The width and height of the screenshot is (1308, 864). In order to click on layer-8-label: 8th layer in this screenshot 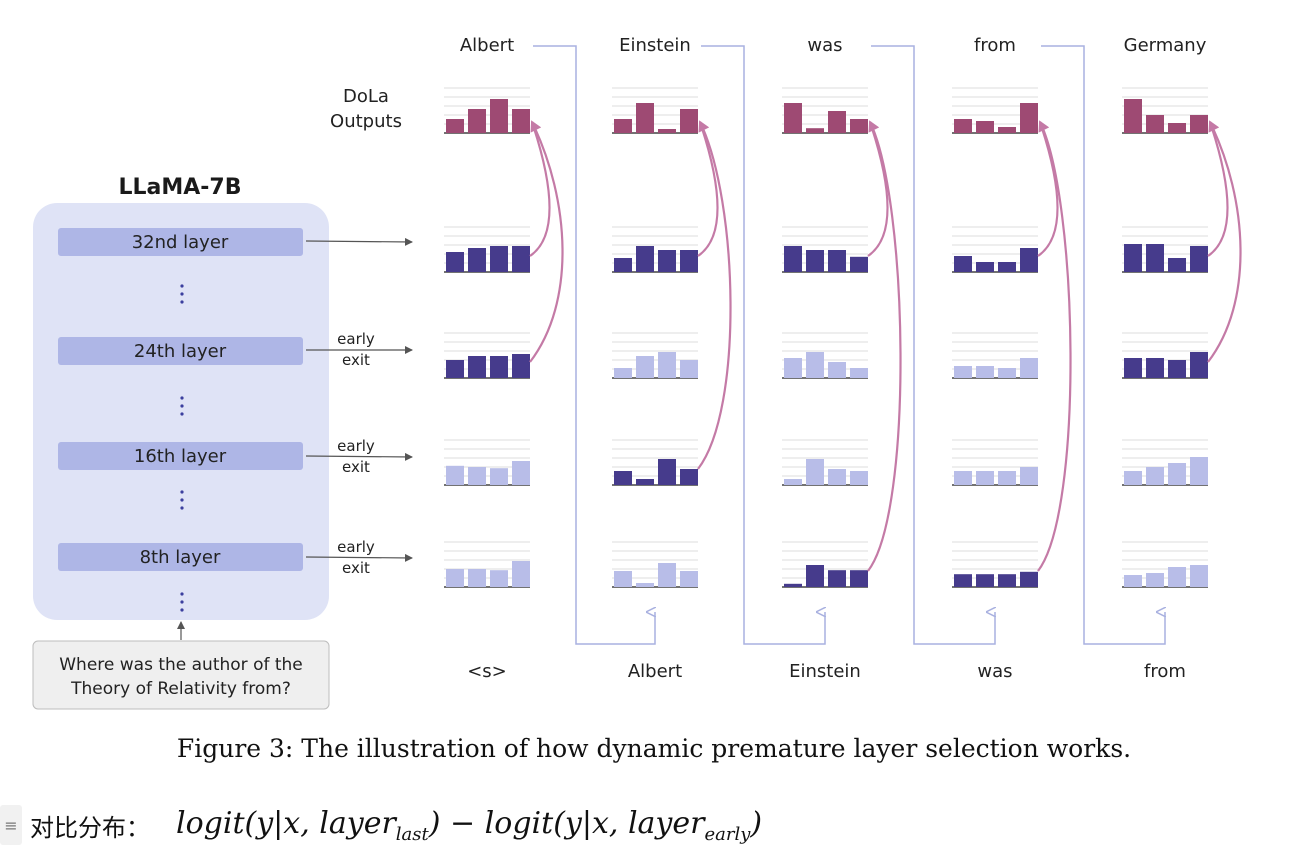, I will do `click(180, 557)`.